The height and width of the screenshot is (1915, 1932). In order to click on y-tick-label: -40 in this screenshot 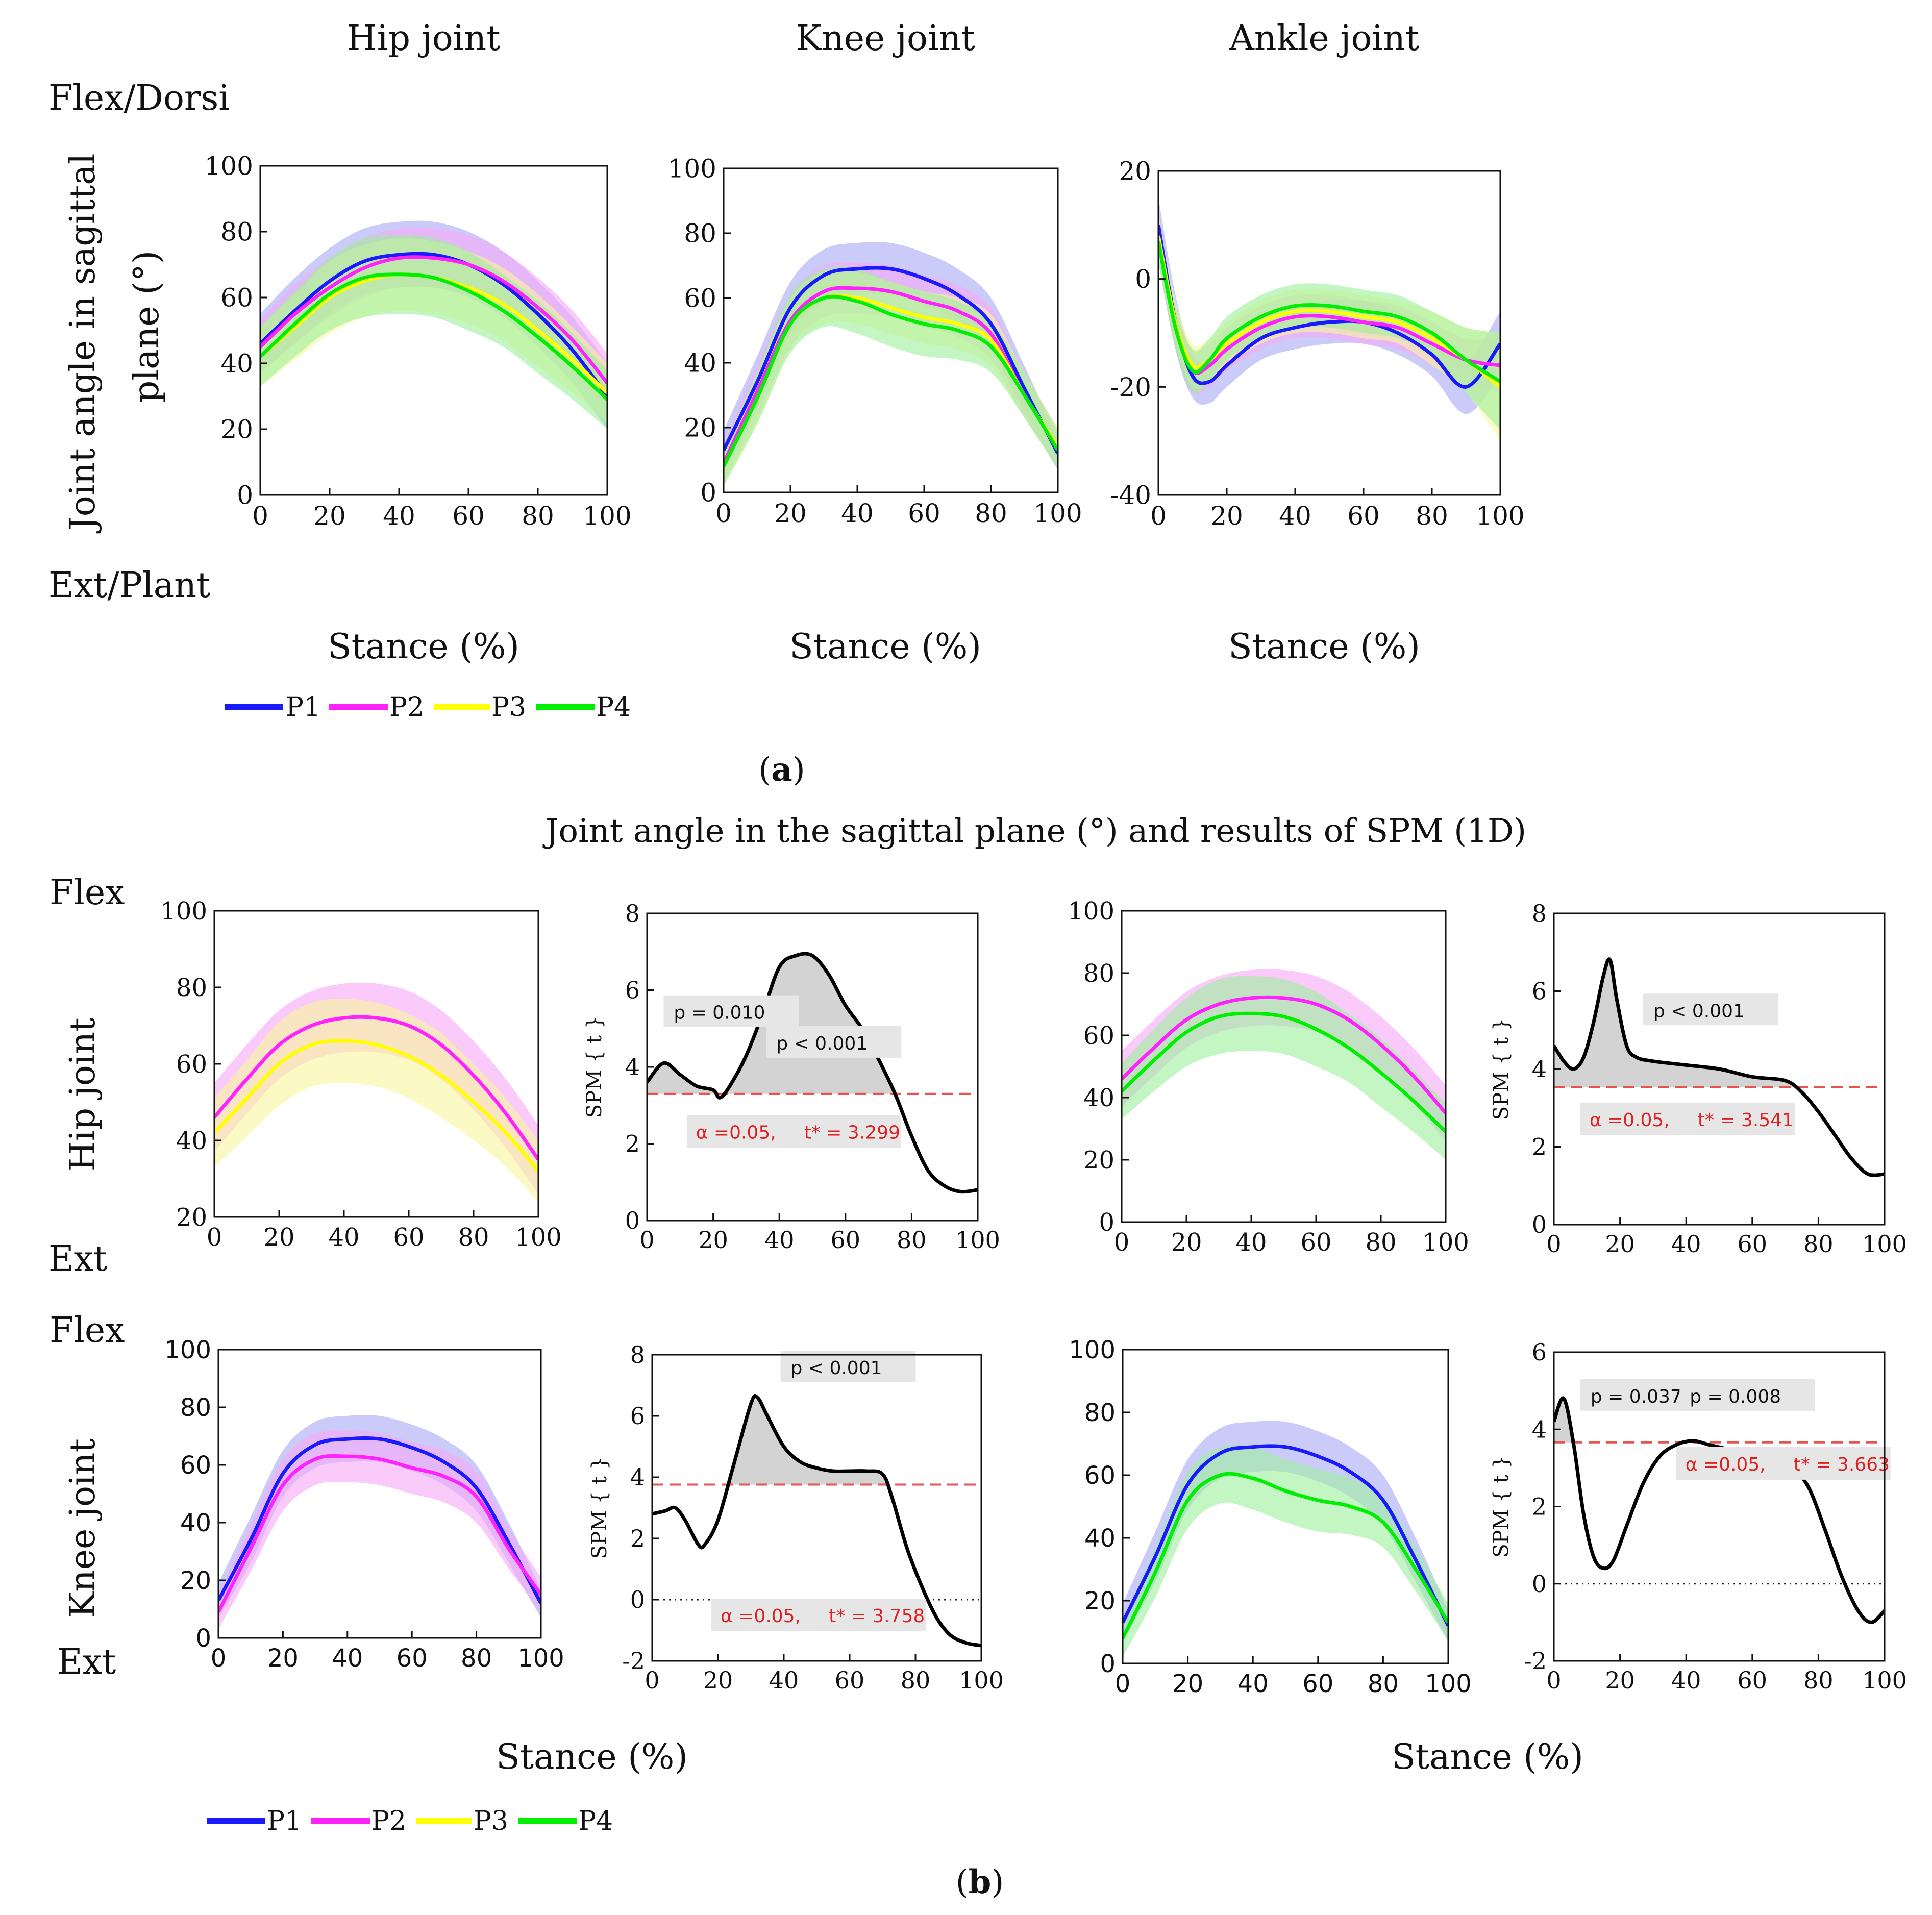, I will do `click(1131, 495)`.